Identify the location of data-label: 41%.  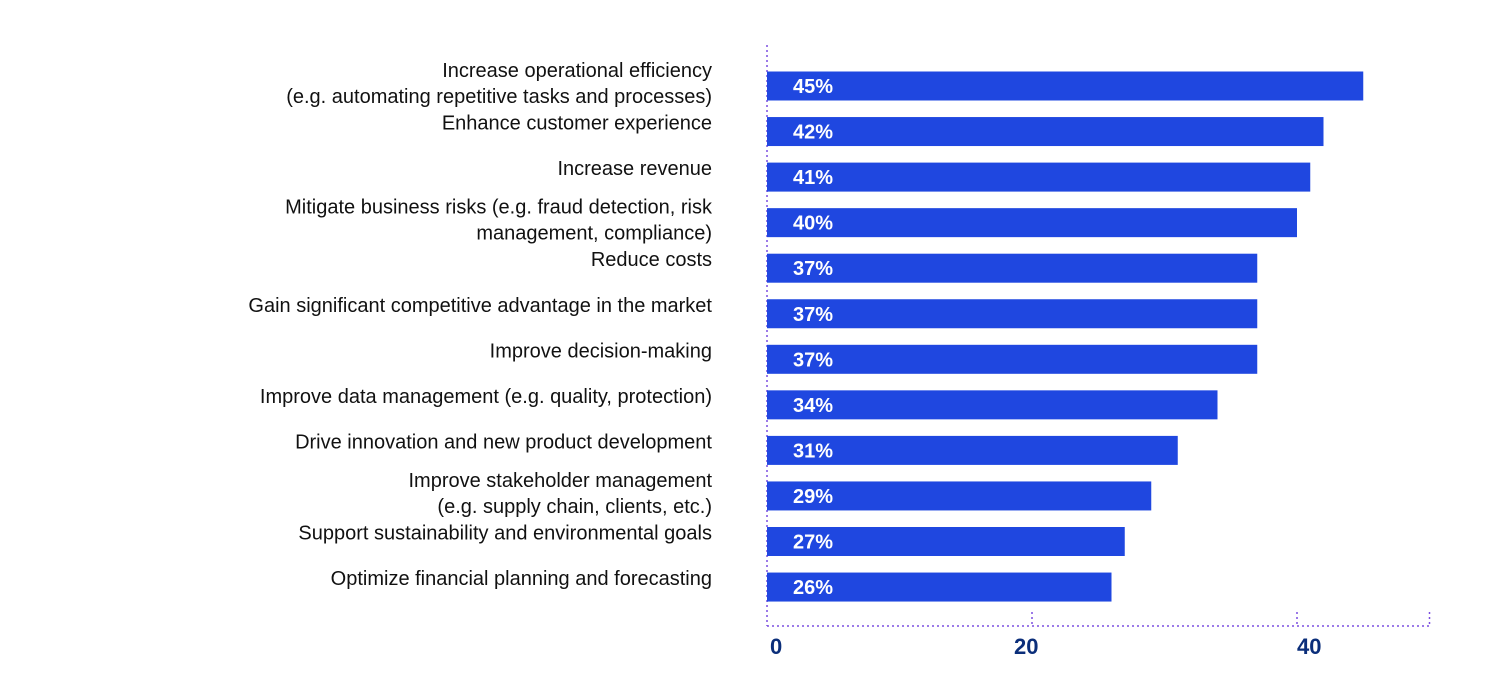
(813, 178).